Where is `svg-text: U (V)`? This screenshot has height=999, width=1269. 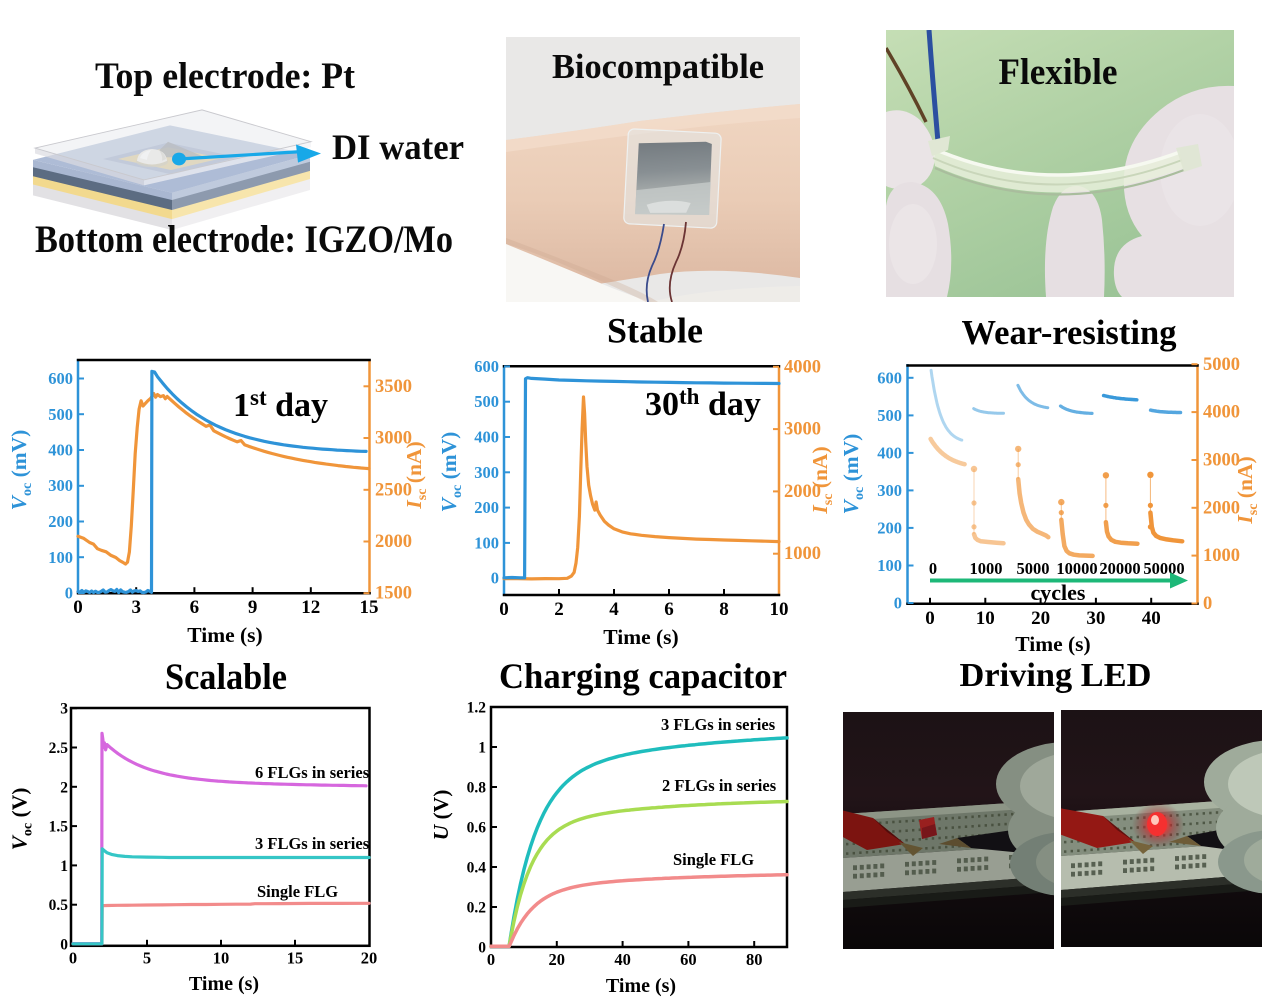
svg-text: U (V) is located at coordinates (441, 815).